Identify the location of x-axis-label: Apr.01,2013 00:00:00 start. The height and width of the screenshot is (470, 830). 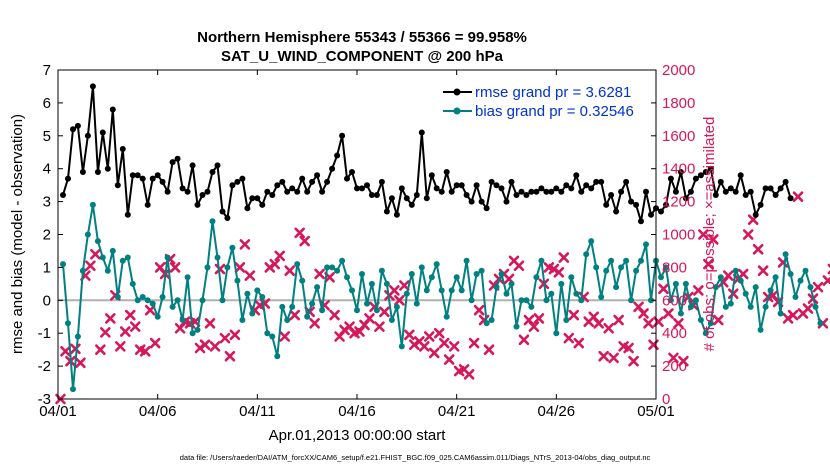
(358, 435).